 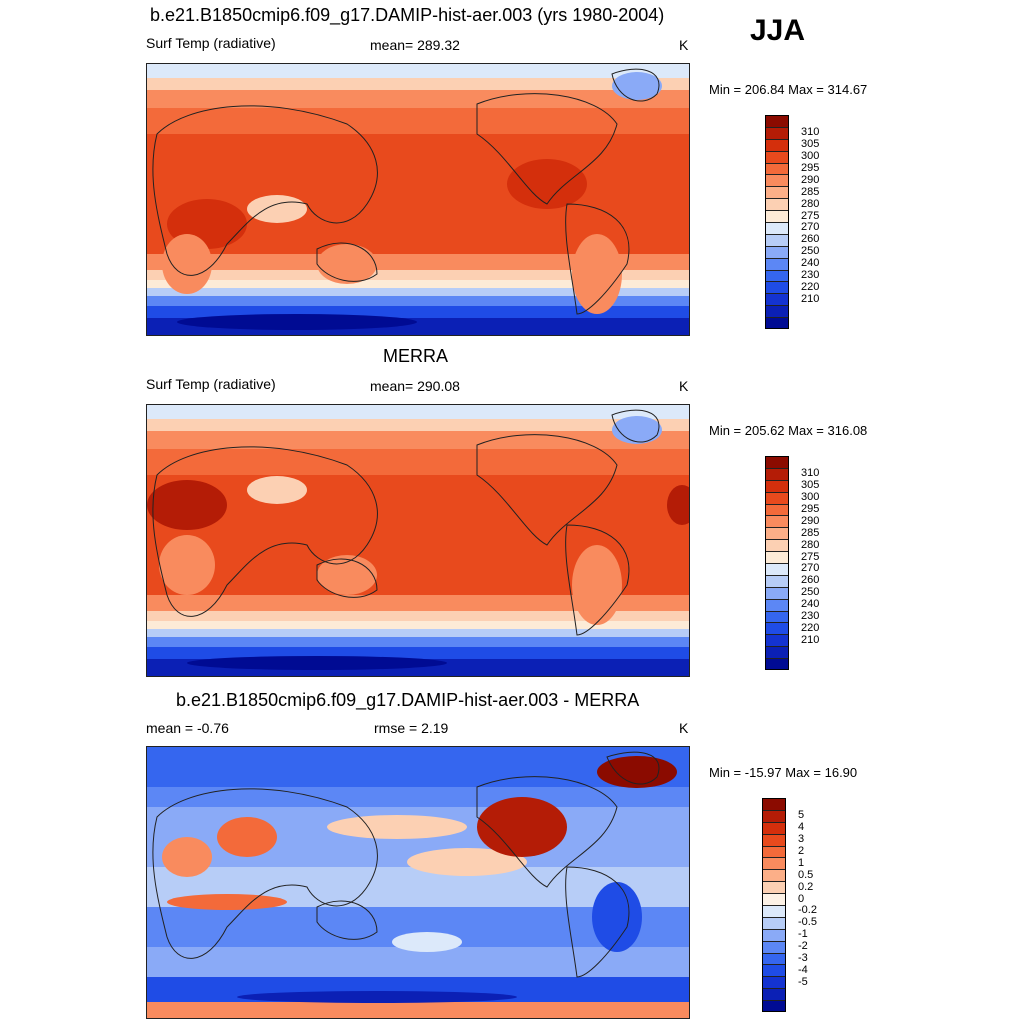 I want to click on colorbar-tick-label: 310, so click(x=810, y=132).